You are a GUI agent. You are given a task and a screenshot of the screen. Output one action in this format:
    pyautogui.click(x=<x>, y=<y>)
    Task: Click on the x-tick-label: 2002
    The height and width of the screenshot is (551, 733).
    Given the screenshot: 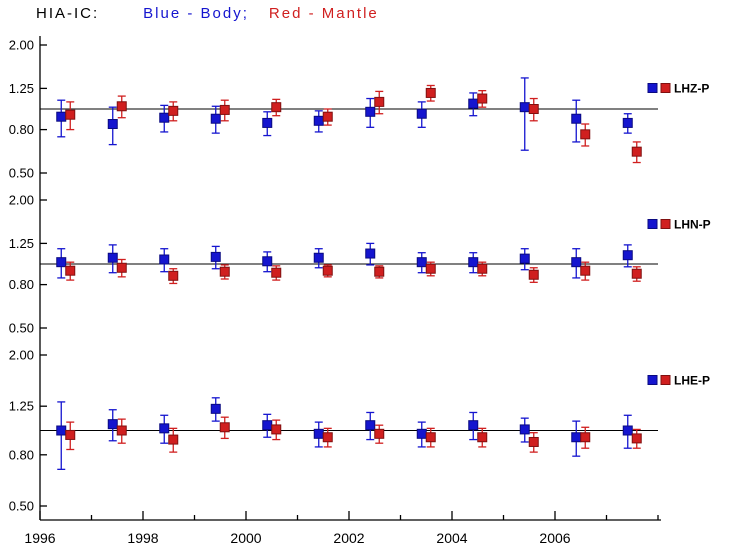 What is the action you would take?
    pyautogui.click(x=348, y=538)
    